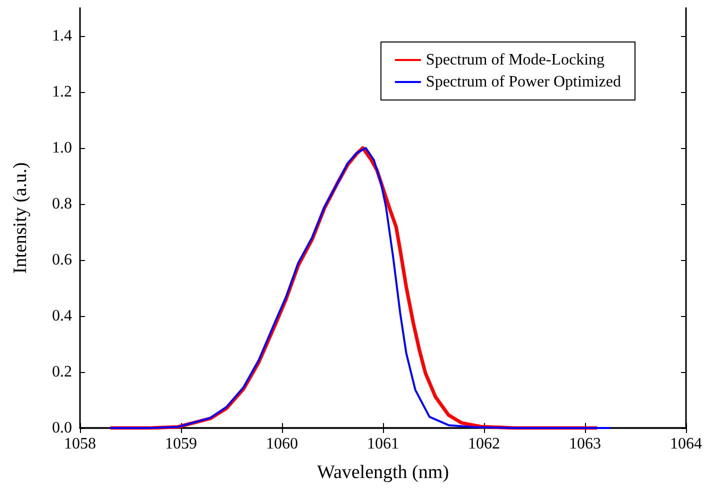  I want to click on x-axis-title: Wavelength (nm), so click(383, 472).